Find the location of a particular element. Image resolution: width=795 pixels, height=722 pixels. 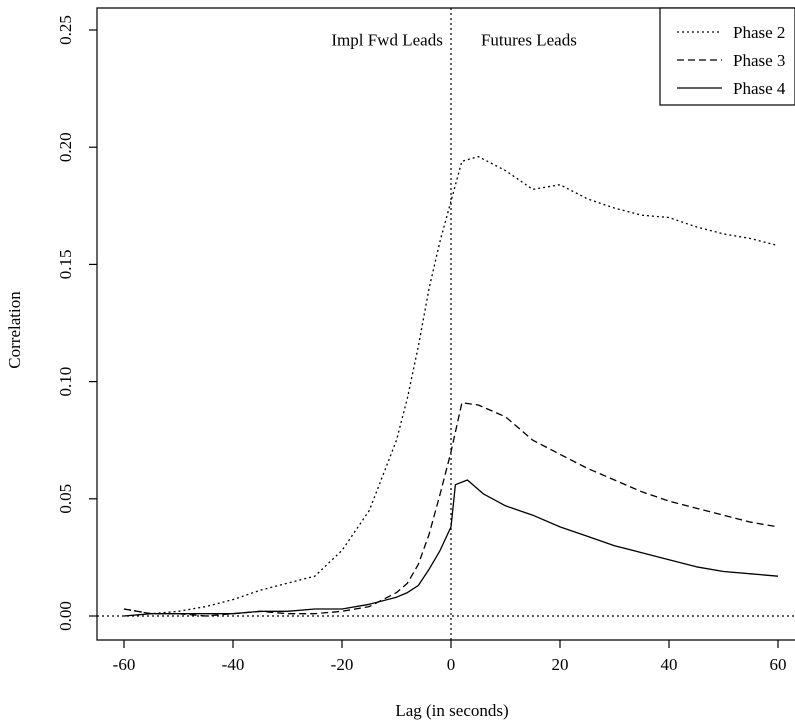

x-tick-label: -20 is located at coordinates (342, 664).